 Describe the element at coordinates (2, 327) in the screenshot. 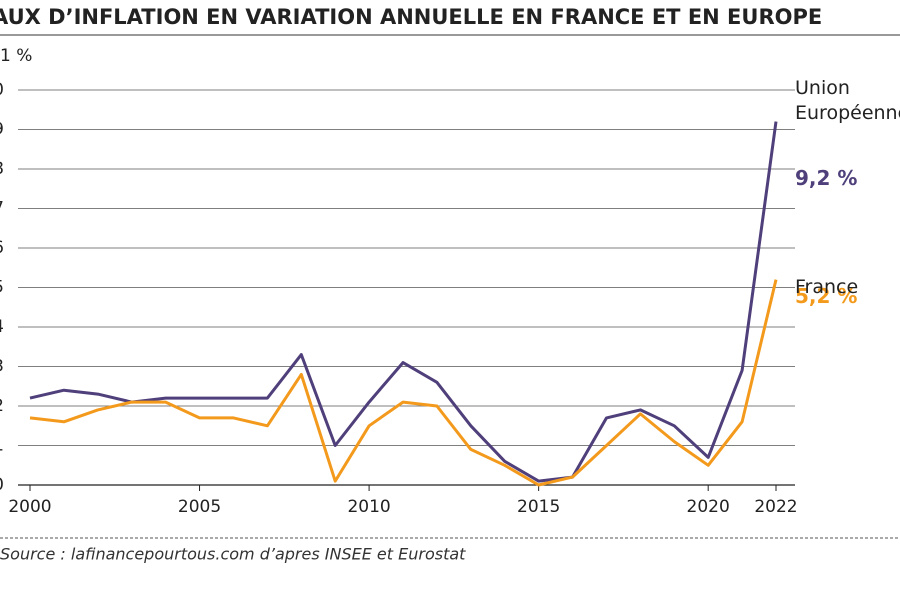

I see `y-tick-label: 4` at that location.